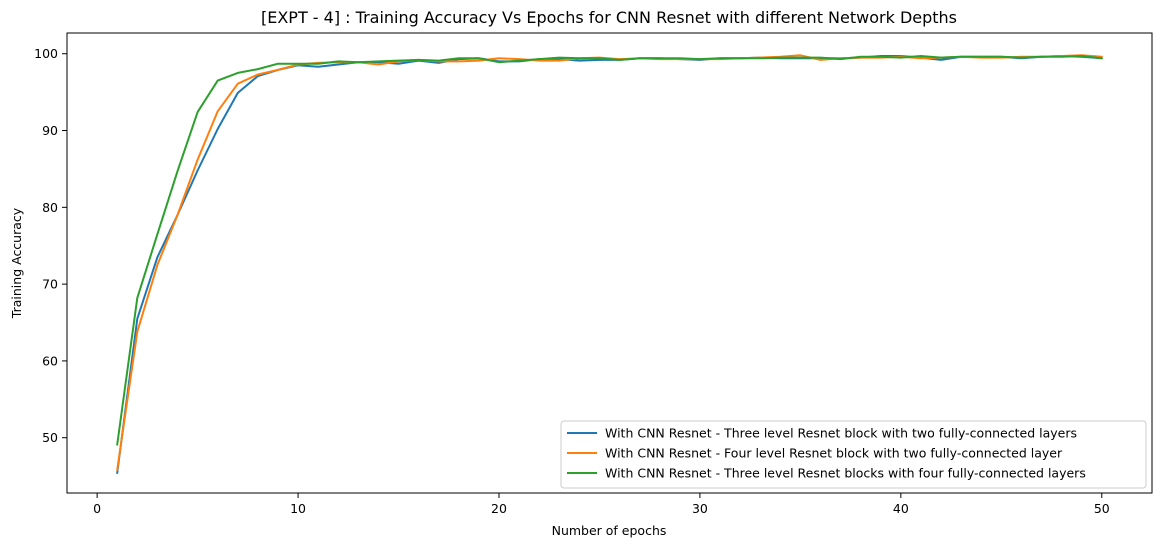 The height and width of the screenshot is (547, 1160). What do you see at coordinates (46, 53) in the screenshot?
I see `y-tick-label: 100` at bounding box center [46, 53].